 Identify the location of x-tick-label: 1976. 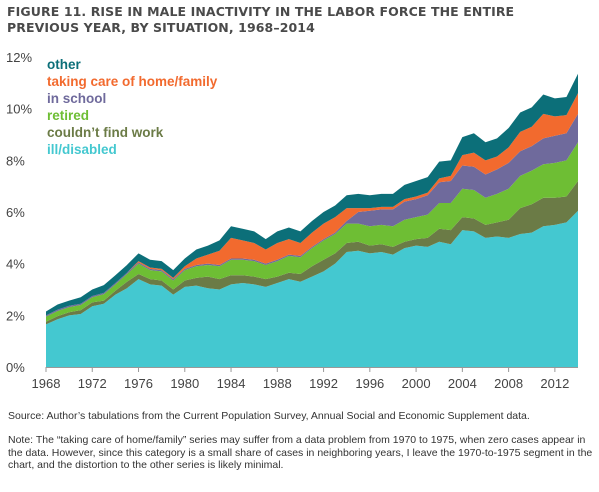
(138, 383).